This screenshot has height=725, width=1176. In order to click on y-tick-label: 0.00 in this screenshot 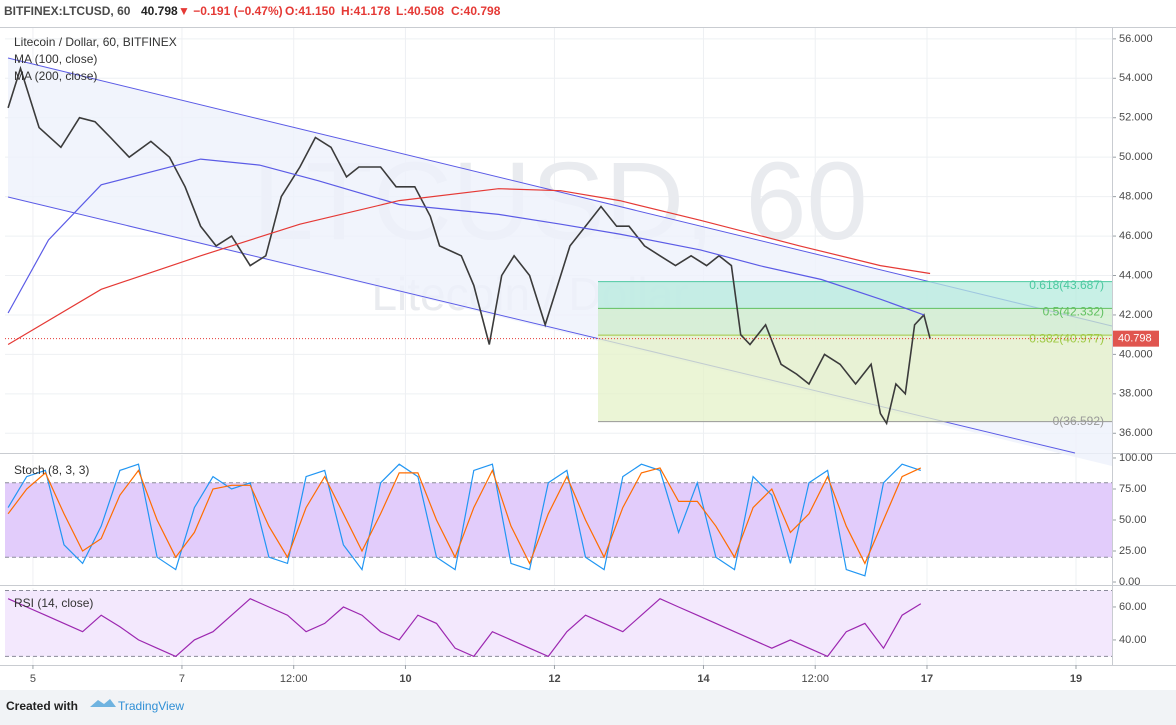, I will do `click(1129, 582)`.